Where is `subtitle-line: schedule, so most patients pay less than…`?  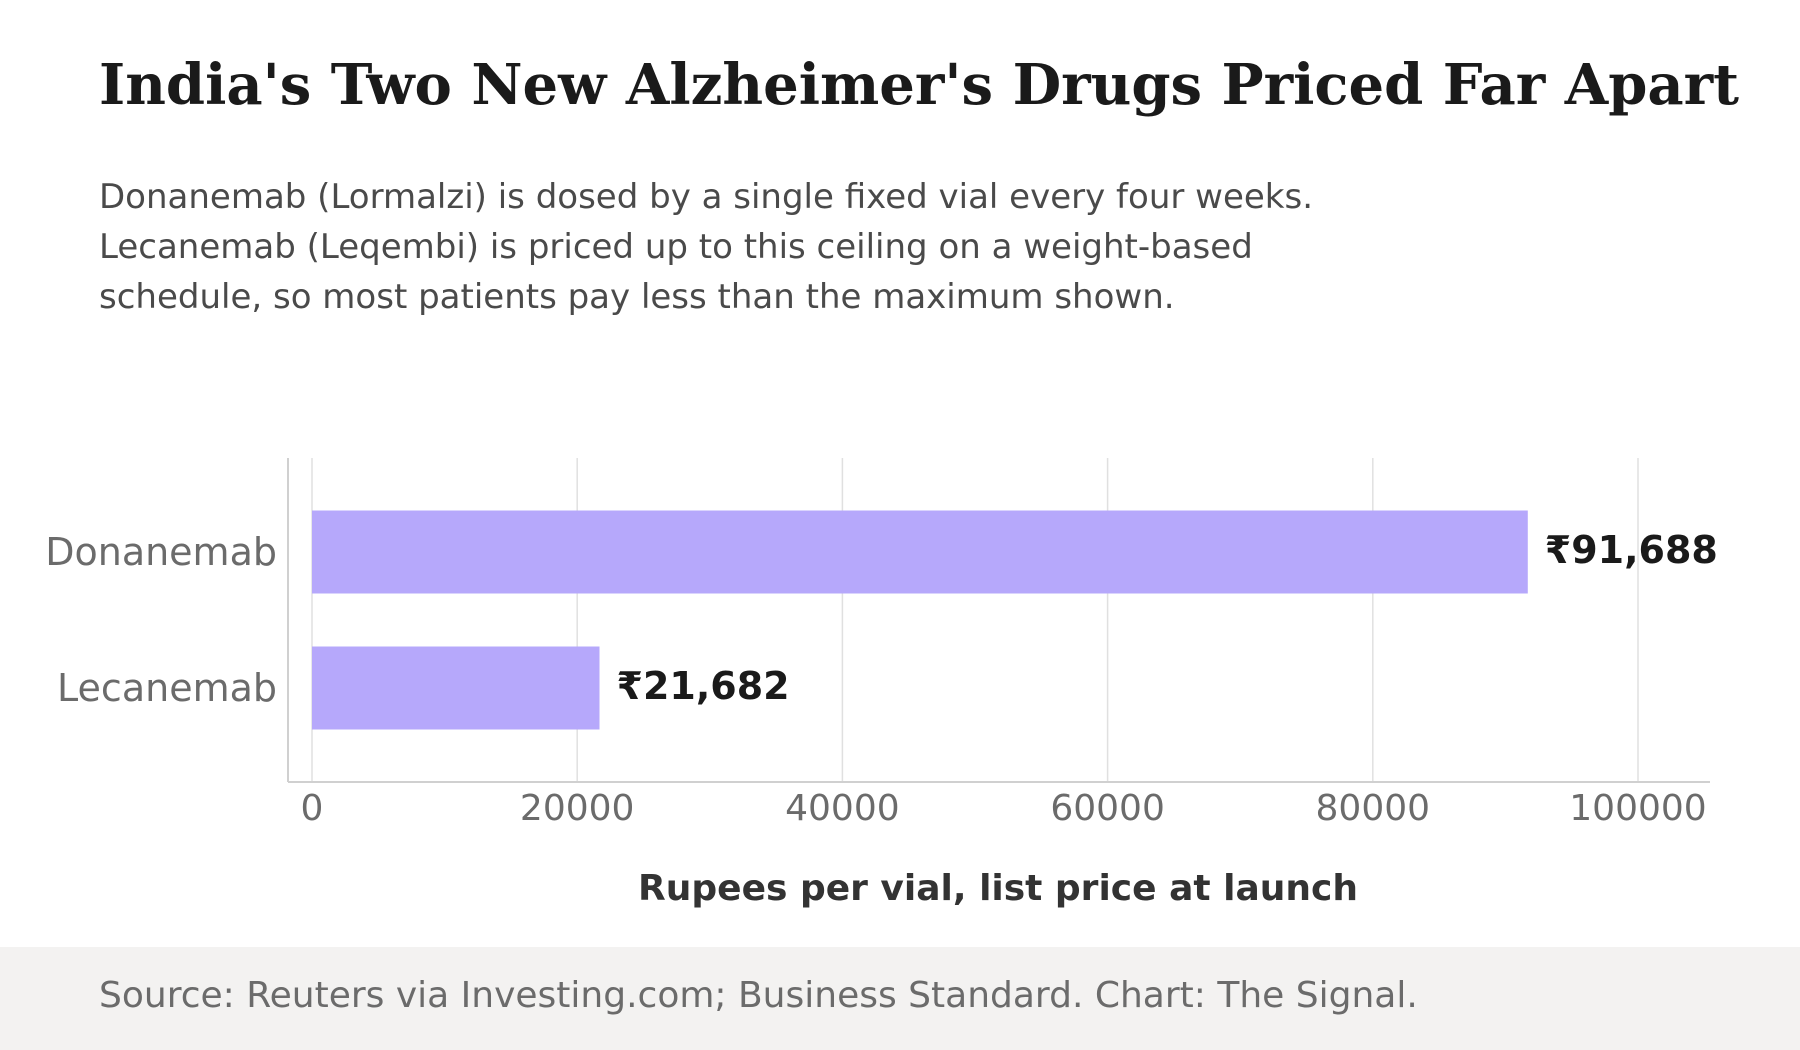 subtitle-line: schedule, so most patients pay less than… is located at coordinates (637, 297).